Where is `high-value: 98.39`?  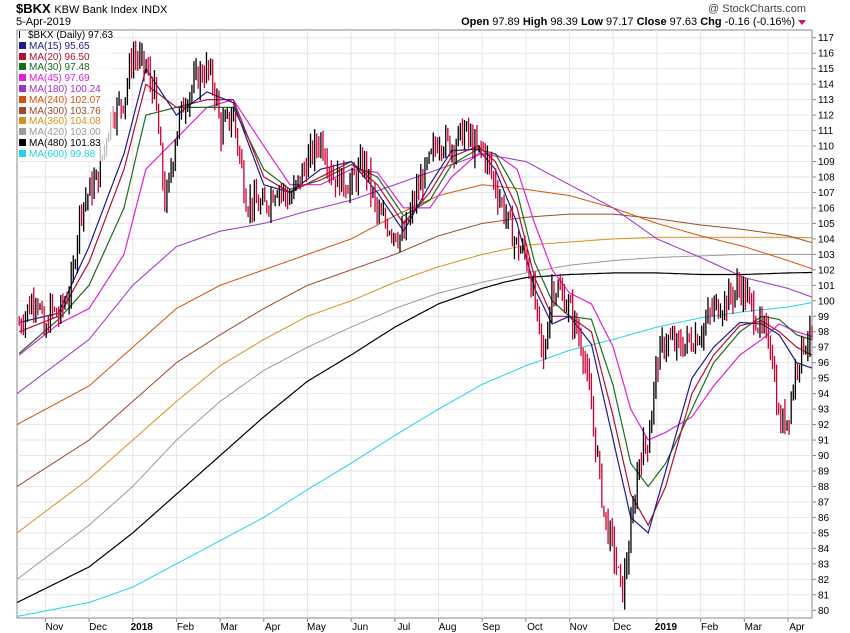 high-value: 98.39 is located at coordinates (564, 22).